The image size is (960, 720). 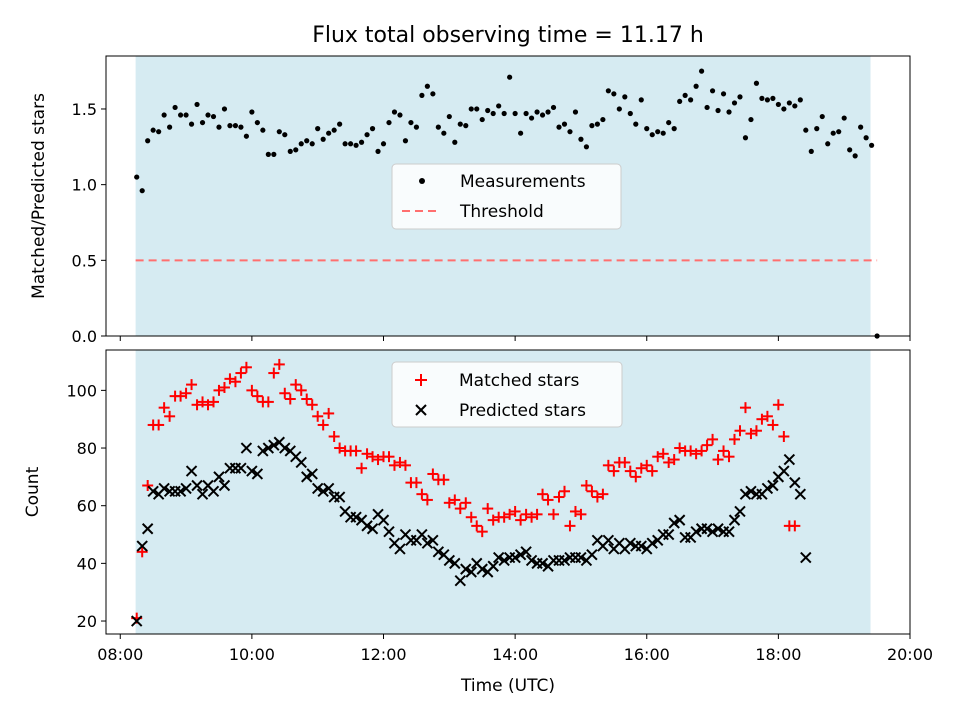 What do you see at coordinates (910, 654) in the screenshot?
I see `bottom-x-tick-label: 20:00` at bounding box center [910, 654].